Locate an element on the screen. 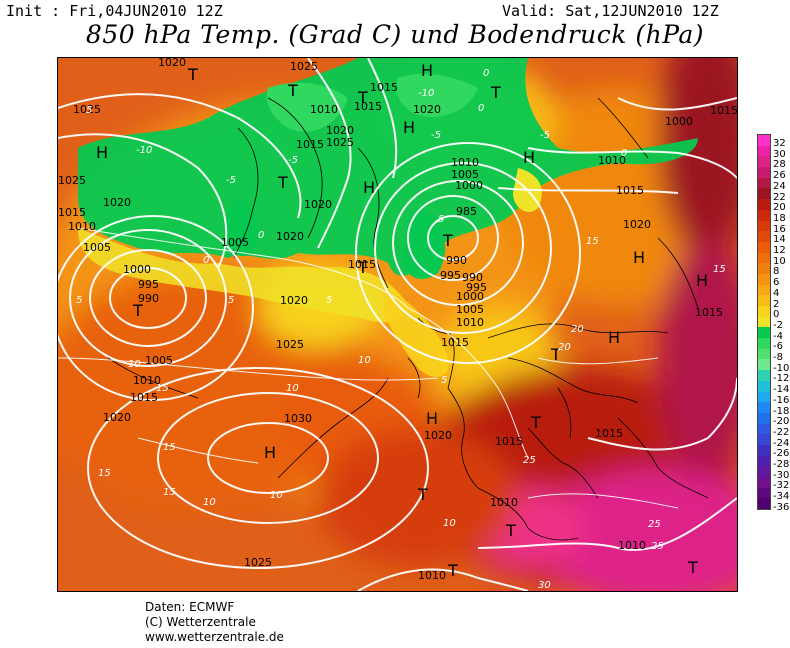 The width and height of the screenshot is (790, 648). svg-text: 995 is located at coordinates (450, 275).